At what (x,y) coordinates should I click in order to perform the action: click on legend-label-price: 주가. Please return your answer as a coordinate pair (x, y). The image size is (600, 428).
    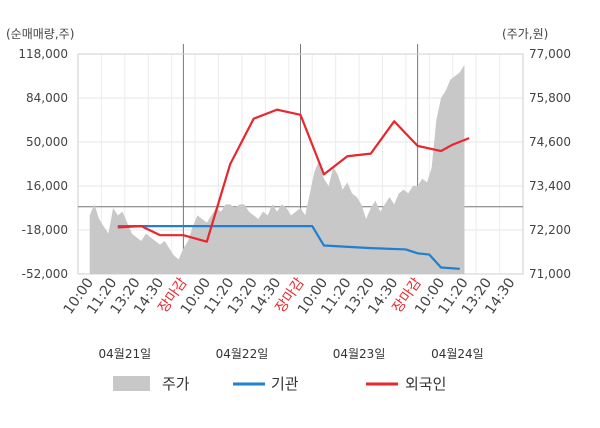
    Looking at the image, I should click on (176, 384).